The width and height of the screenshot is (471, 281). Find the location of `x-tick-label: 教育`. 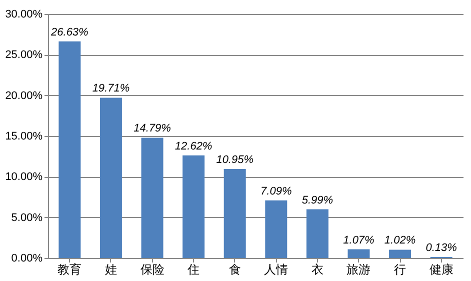

x-tick-label: 教育 is located at coordinates (70, 269).